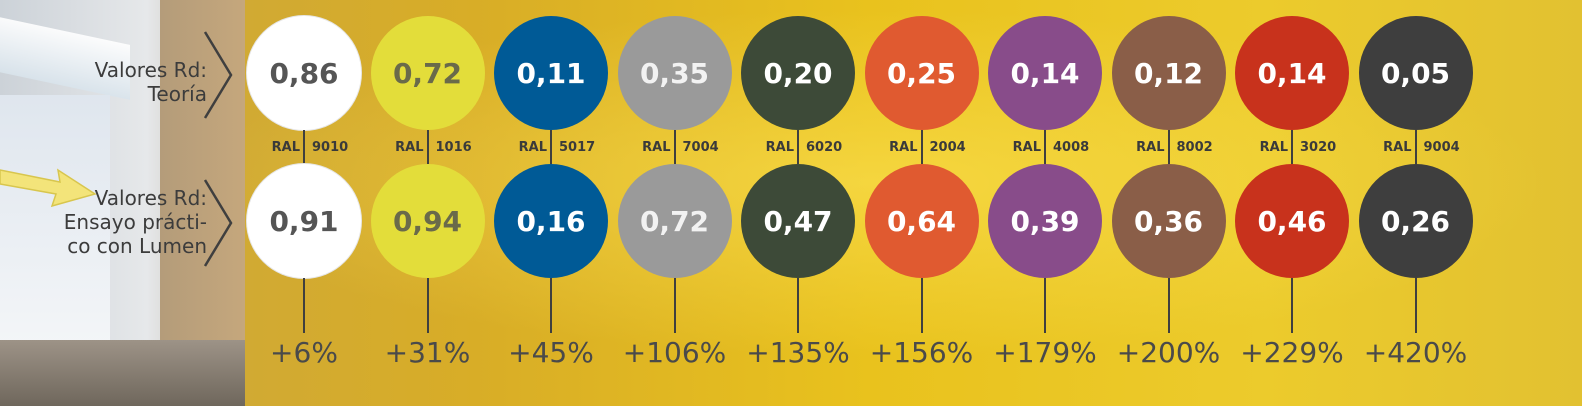 The width and height of the screenshot is (1582, 406). What do you see at coordinates (304, 73) in the screenshot?
I see `theory-value-circle: 0,86` at bounding box center [304, 73].